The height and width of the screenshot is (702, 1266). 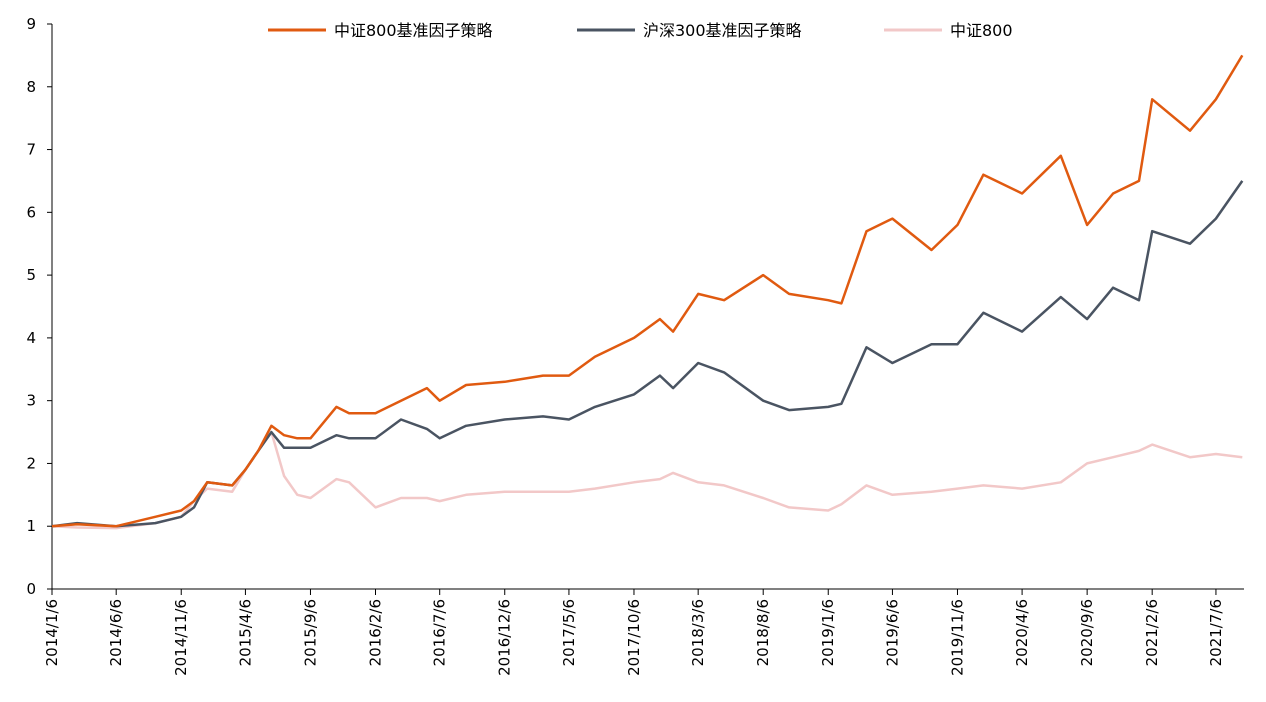 What do you see at coordinates (31, 589) in the screenshot?
I see `y-tick-label: 0` at bounding box center [31, 589].